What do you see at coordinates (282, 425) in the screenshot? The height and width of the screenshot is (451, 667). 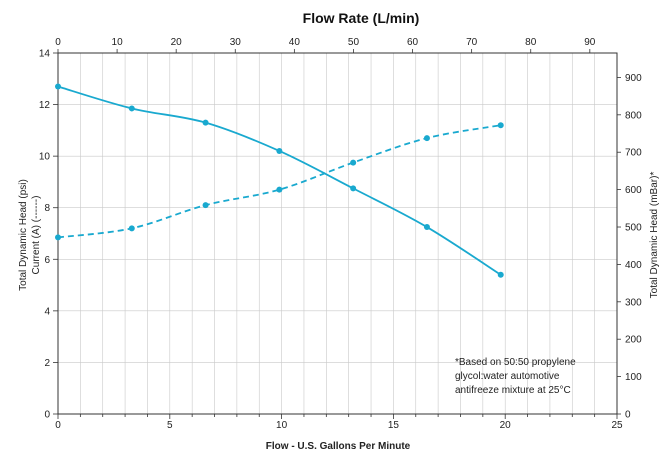 I see `x-tick-label: 10` at bounding box center [282, 425].